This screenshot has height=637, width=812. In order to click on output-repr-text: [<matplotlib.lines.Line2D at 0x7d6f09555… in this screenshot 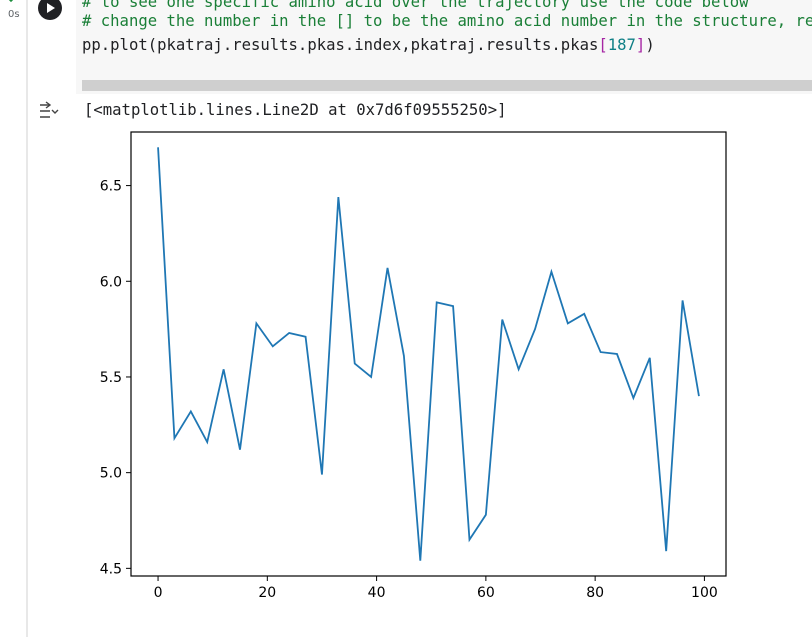, I will do `click(295, 110)`.